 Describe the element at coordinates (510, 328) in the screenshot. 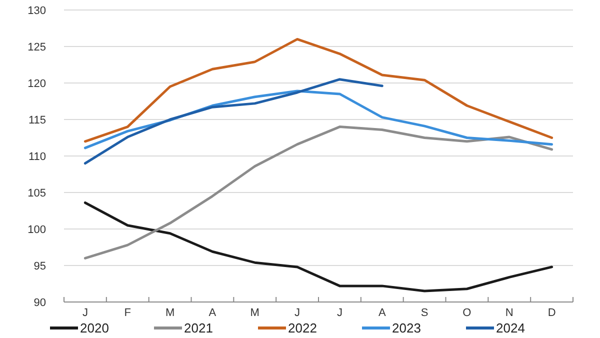

I see `legend-label: 2024` at that location.